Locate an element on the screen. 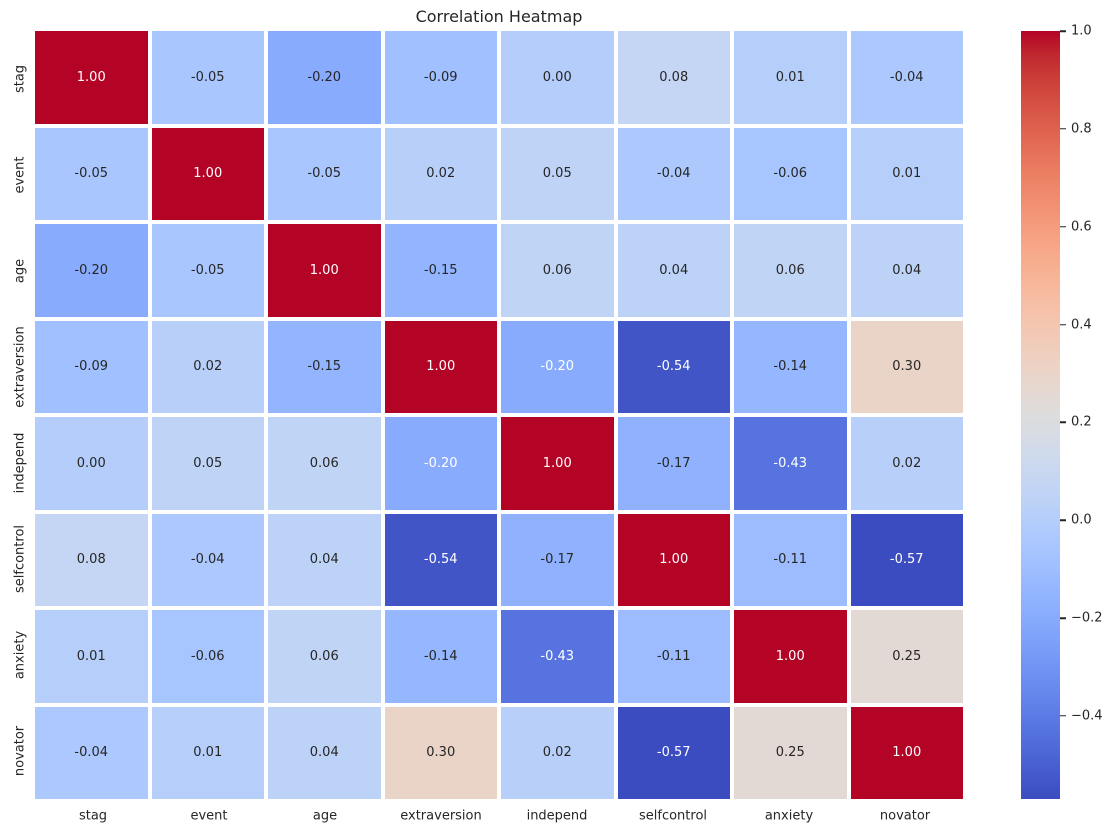 The image size is (1113, 834). x-tick-label: extraversion is located at coordinates (441, 816).